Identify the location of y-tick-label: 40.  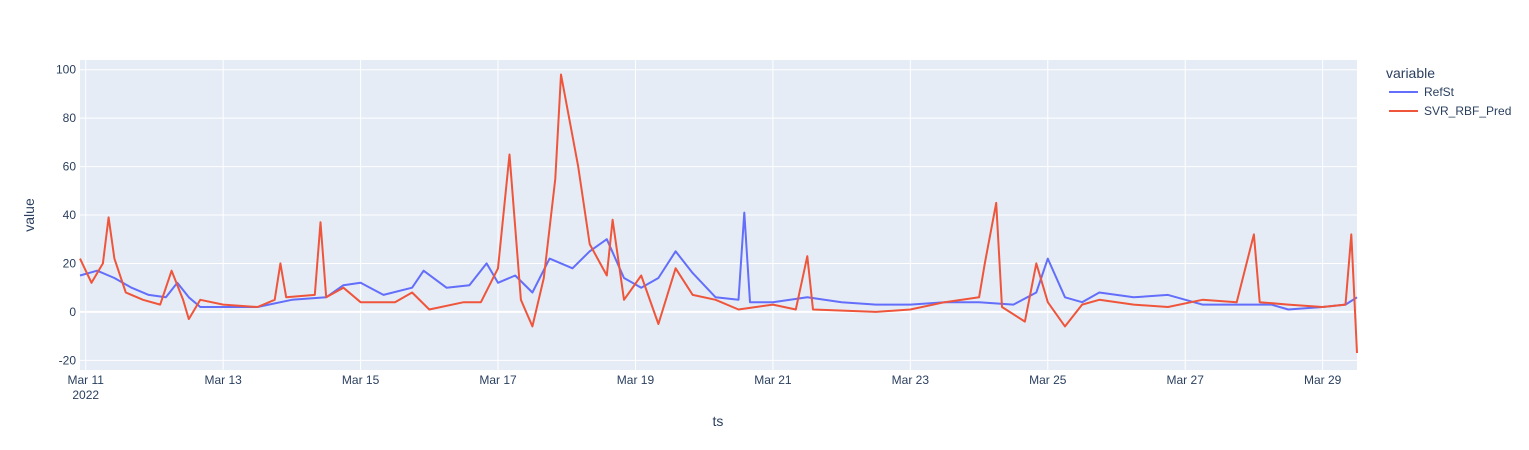
(70, 215).